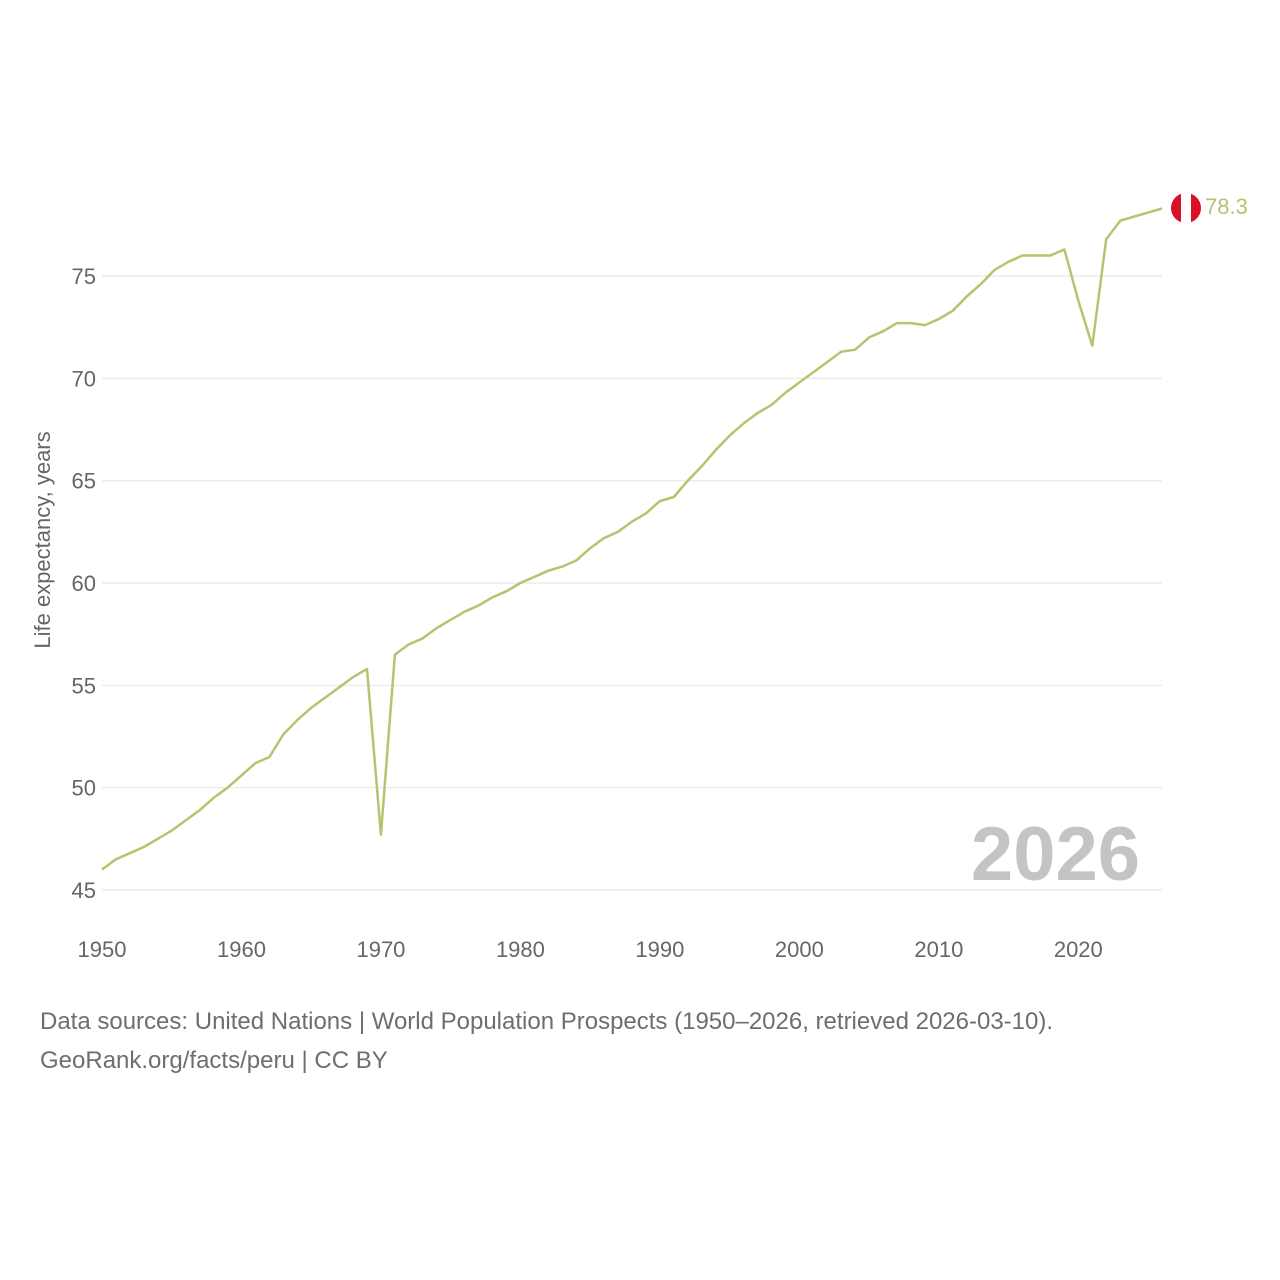 The height and width of the screenshot is (1280, 1280). I want to click on y-tick-label: 75, so click(84, 276).